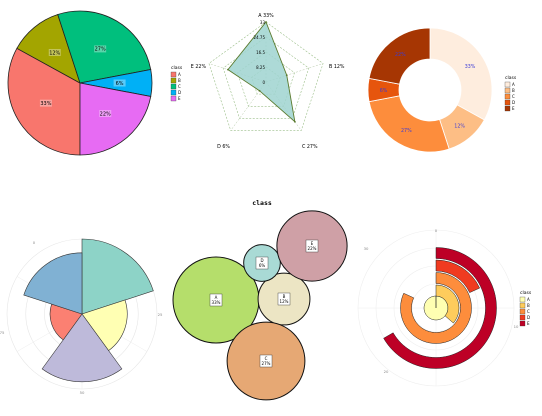 The image size is (542, 416). I want to click on donut-slice-A, so click(461, 74).